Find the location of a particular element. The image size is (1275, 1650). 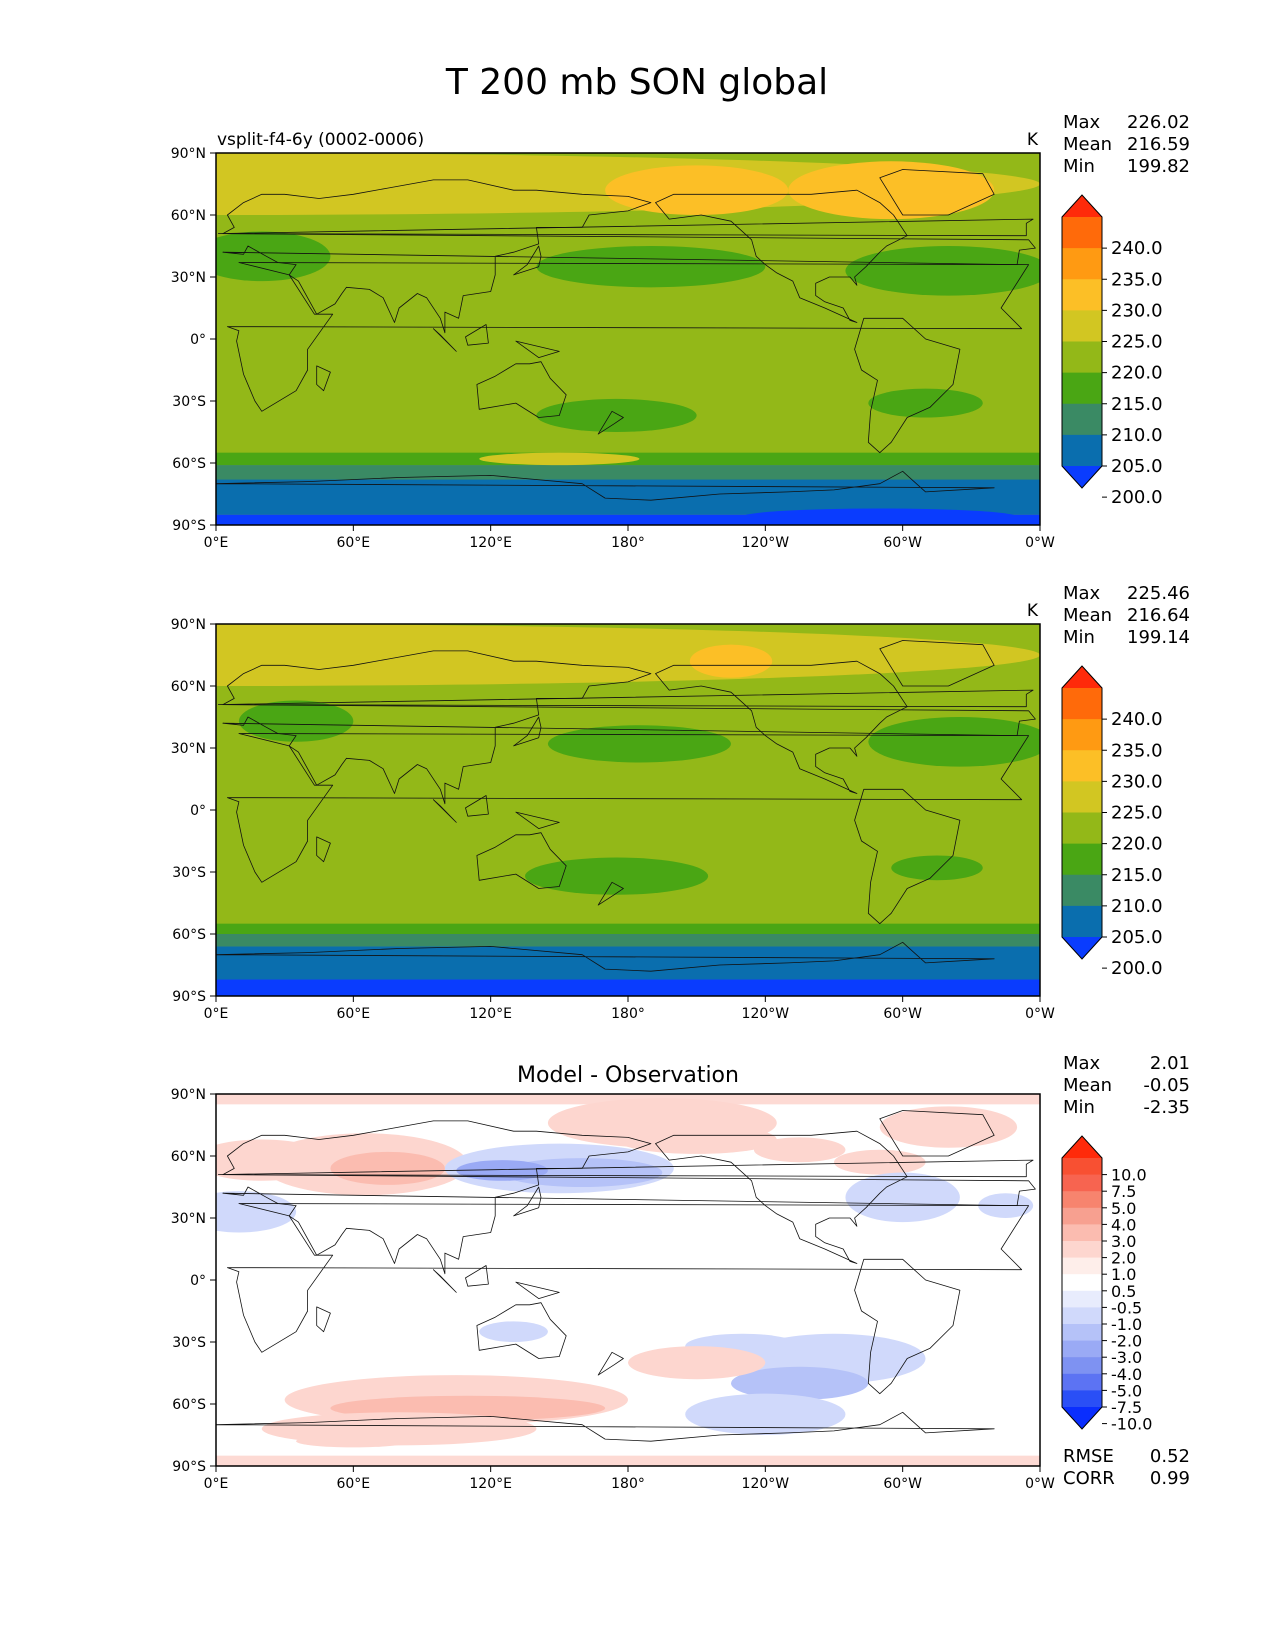

colorbar-label: -0.5 is located at coordinates (1126, 1307).